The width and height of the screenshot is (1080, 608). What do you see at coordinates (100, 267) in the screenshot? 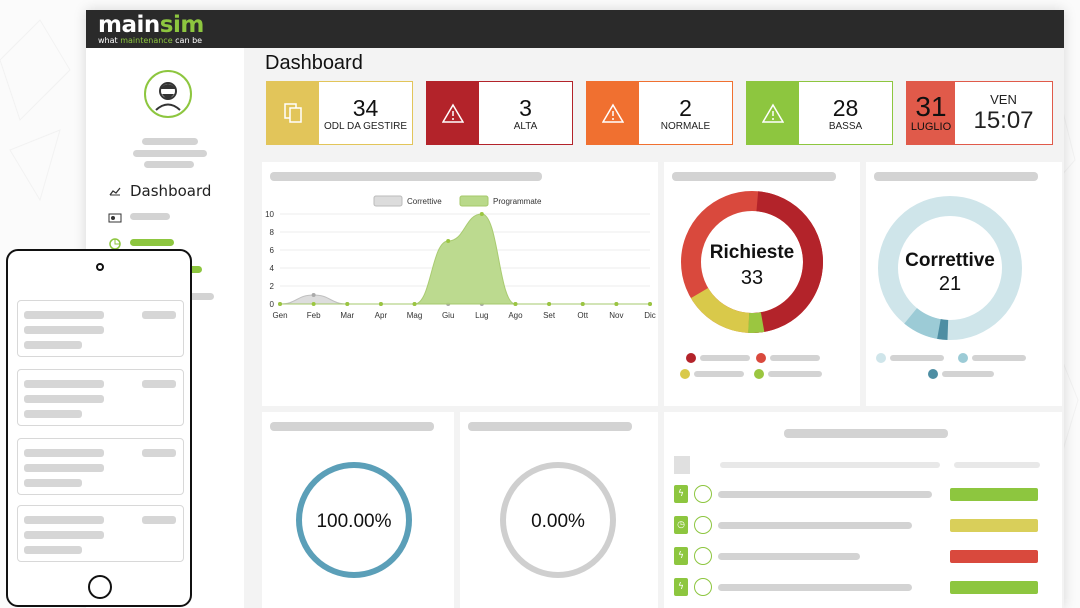
I see `camera-icon` at bounding box center [100, 267].